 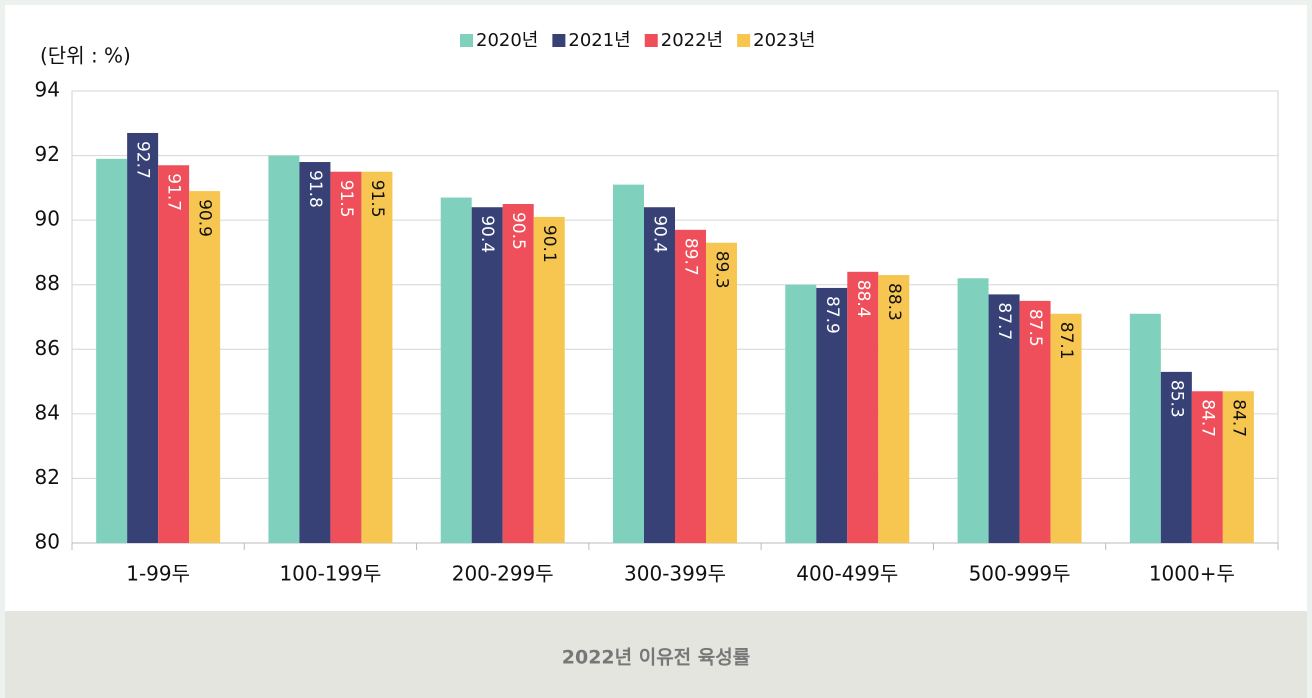 What do you see at coordinates (503, 574) in the screenshot?
I see `x-tick-label: 200-299두` at bounding box center [503, 574].